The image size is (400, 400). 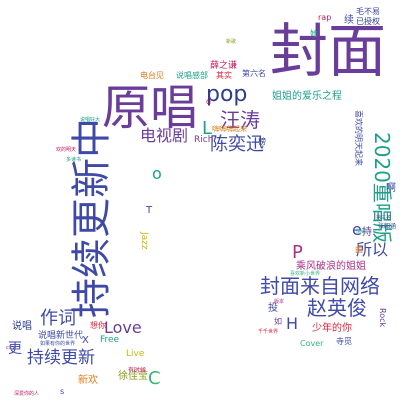 I want to click on word-qishi: 其实, so click(x=224, y=75).